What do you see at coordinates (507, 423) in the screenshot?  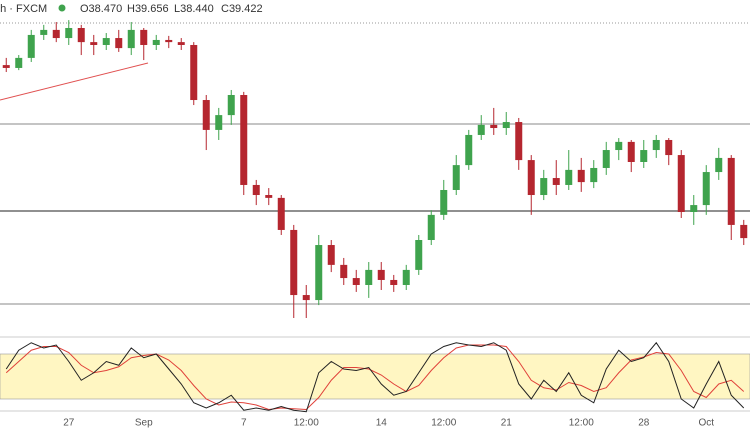 I see `x-tick-label: 21` at bounding box center [507, 423].